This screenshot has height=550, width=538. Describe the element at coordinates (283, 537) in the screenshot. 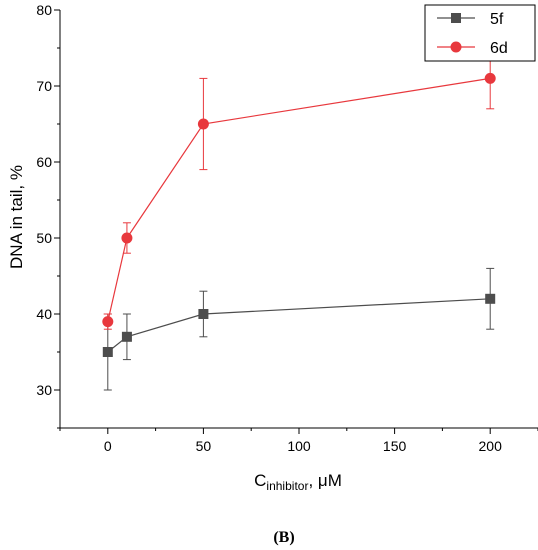

I see `panel-label: (B)` at that location.